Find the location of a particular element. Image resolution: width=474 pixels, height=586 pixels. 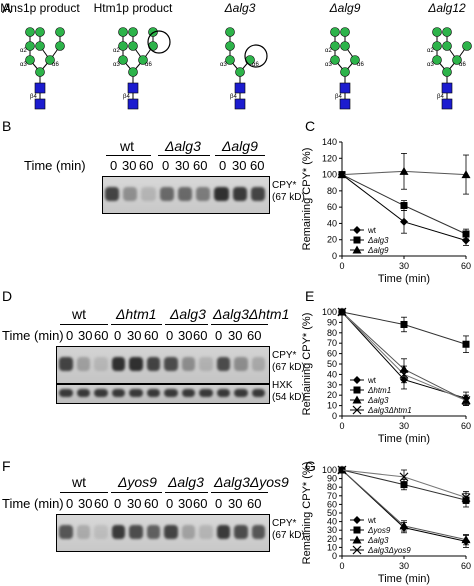

panel-d-band-label: CPY* is located at coordinates (284, 355).